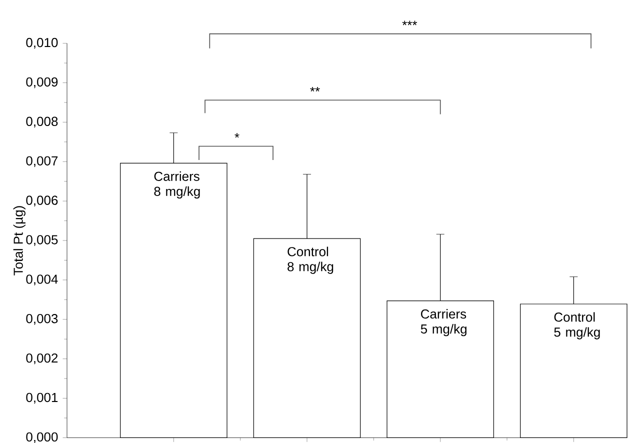  What do you see at coordinates (42, 319) in the screenshot?
I see `y-tick-label: 0,003` at bounding box center [42, 319].